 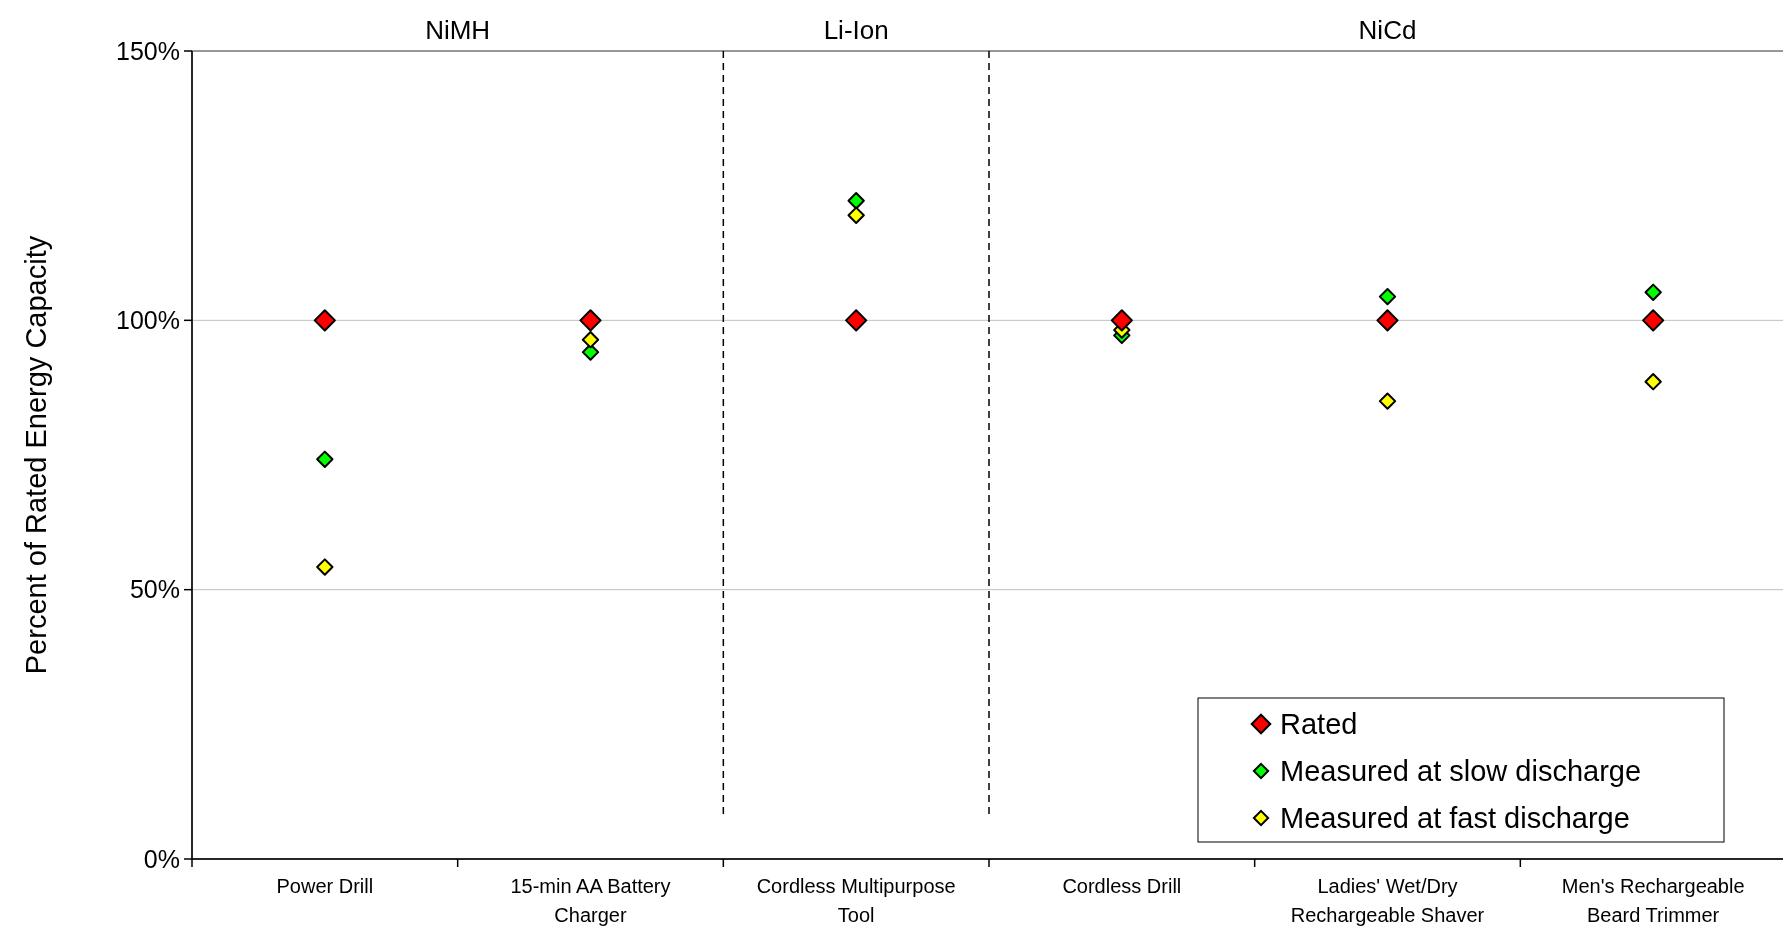 I want to click on x-tick-label: Cordless Multipurpose Tool, so click(x=856, y=900).